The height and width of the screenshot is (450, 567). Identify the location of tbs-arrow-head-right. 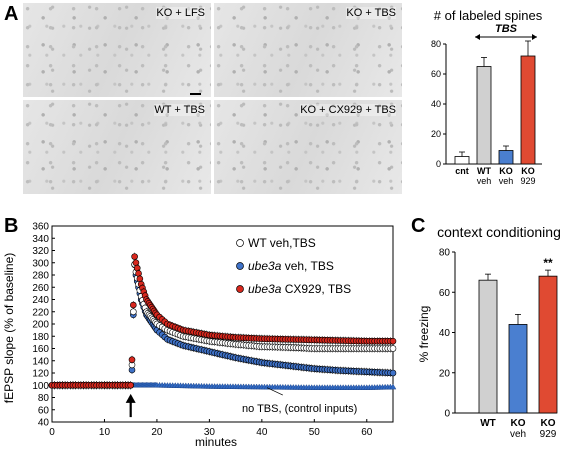
(534, 37).